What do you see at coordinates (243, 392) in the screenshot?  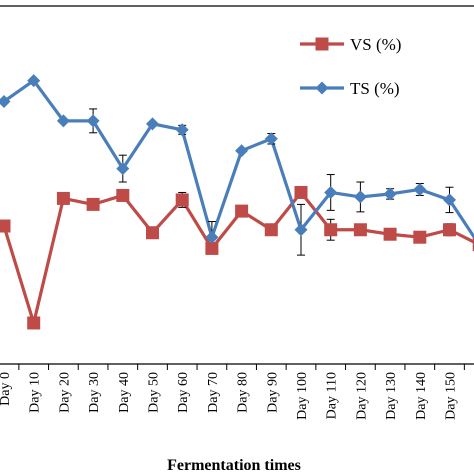 I see `x-tick-label: Day 80` at bounding box center [243, 392].